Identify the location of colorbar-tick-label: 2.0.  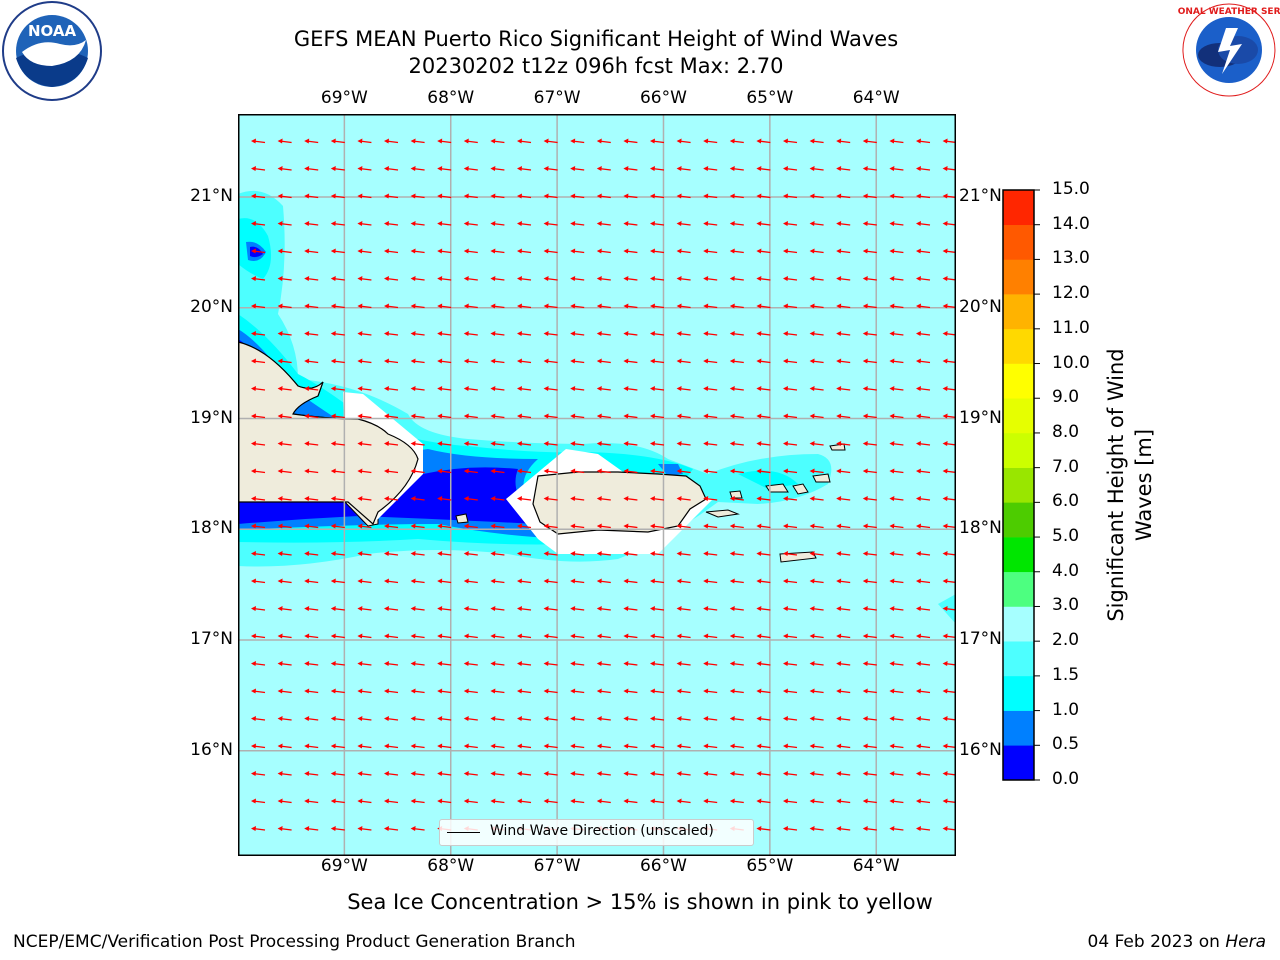
(1066, 640).